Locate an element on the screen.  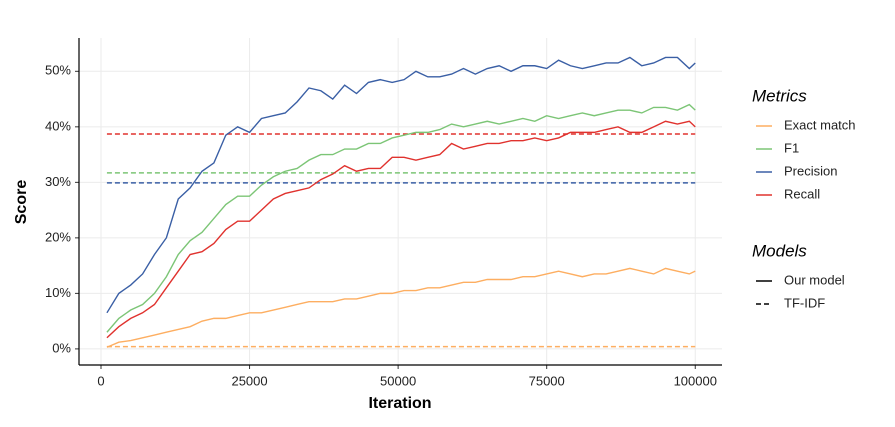
legend-title: Metrics is located at coordinates (779, 95).